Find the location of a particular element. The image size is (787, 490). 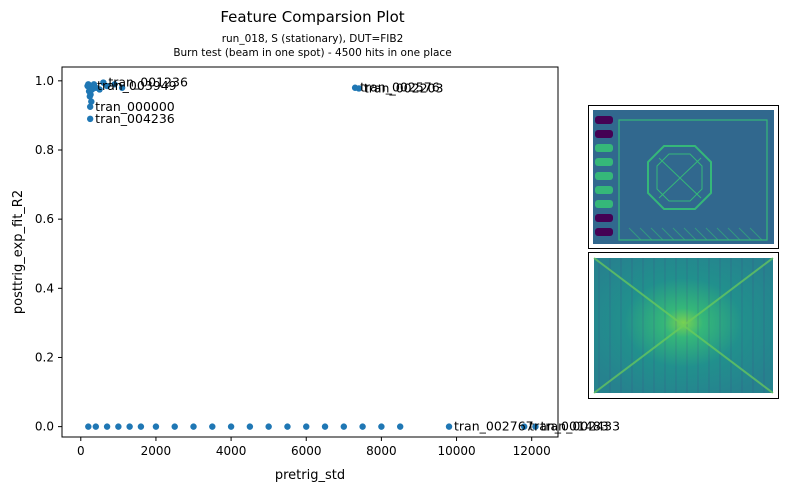

x-axis: 0 2000 4000 6000 8000 10000 12000 is located at coordinates (314, 447).